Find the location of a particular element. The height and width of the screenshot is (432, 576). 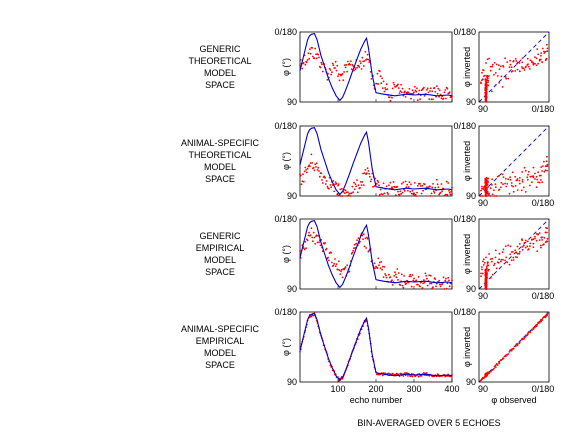

scatter-ytick-label: 0/180 is located at coordinates (464, 32).